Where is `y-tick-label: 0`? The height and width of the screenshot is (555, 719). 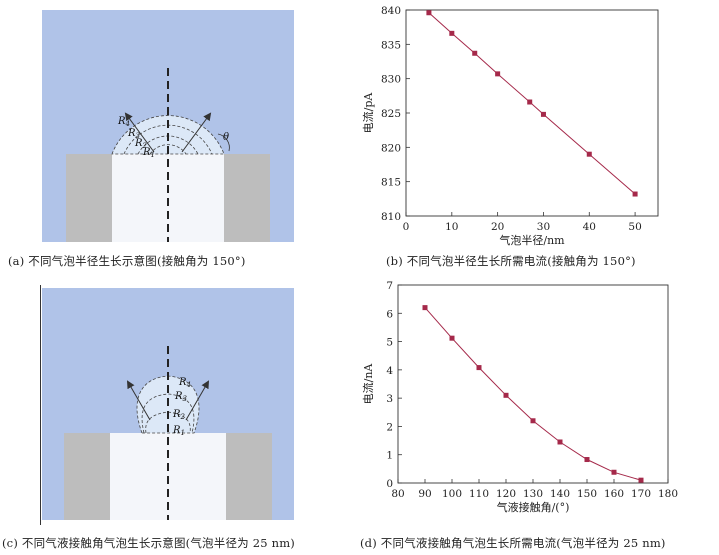 y-tick-label: 0 is located at coordinates (389, 484).